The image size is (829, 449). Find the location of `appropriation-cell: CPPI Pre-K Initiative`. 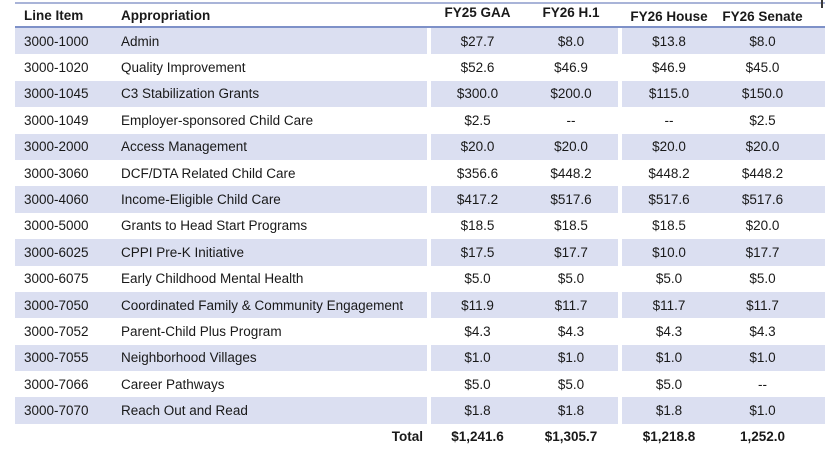

appropriation-cell: CPPI Pre-K Initiative is located at coordinates (272, 252).